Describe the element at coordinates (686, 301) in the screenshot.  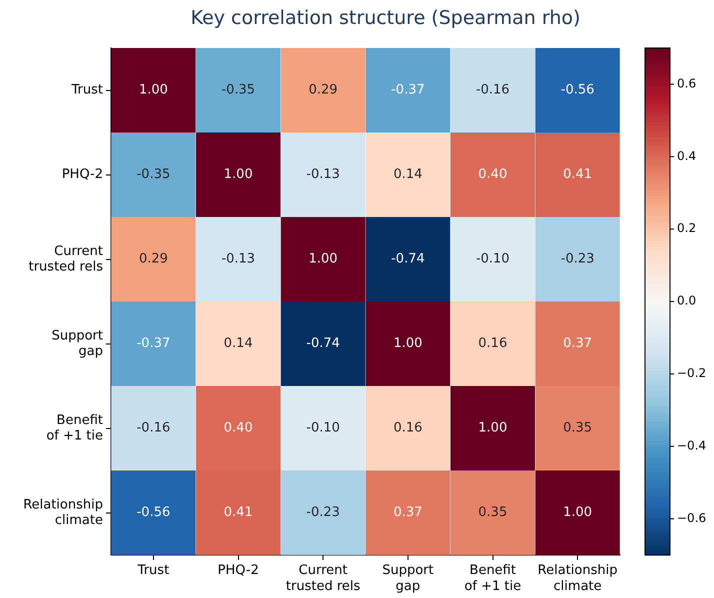
I see `color-bar-label: 0.0` at that location.